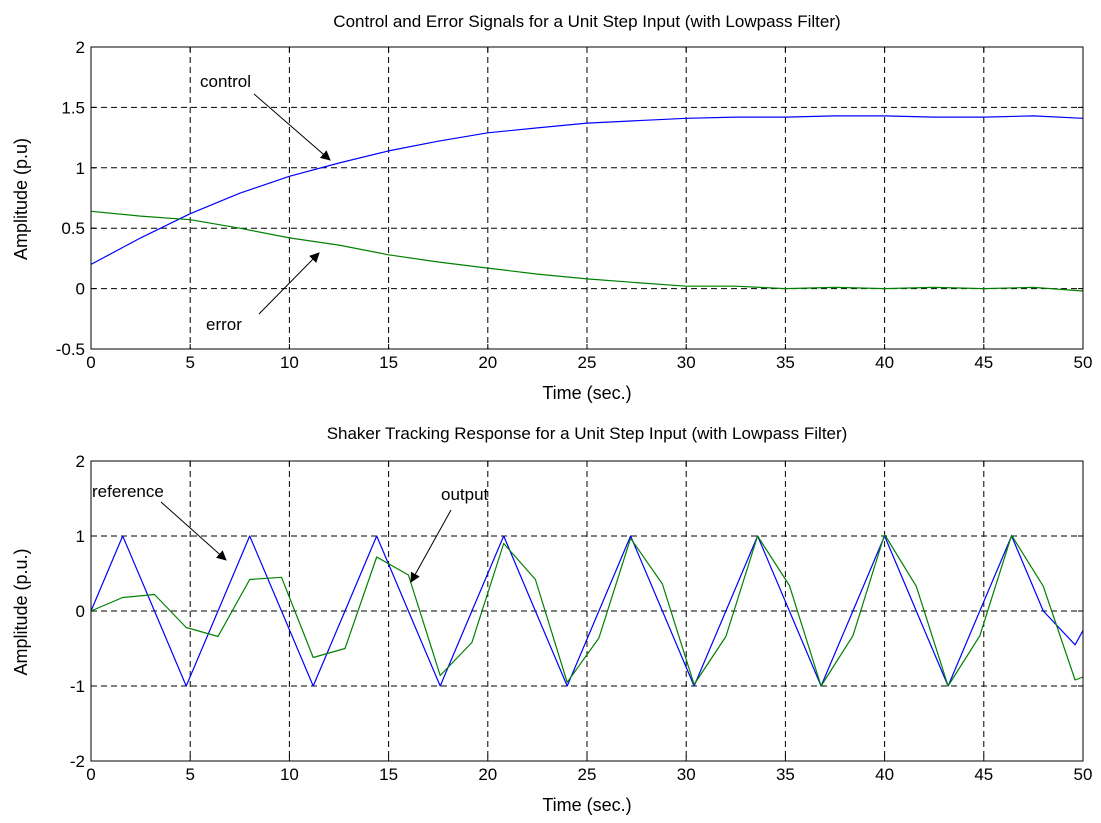 The width and height of the screenshot is (1101, 823). Describe the element at coordinates (265, 203) in the screenshot. I see `annotations: control error` at that location.